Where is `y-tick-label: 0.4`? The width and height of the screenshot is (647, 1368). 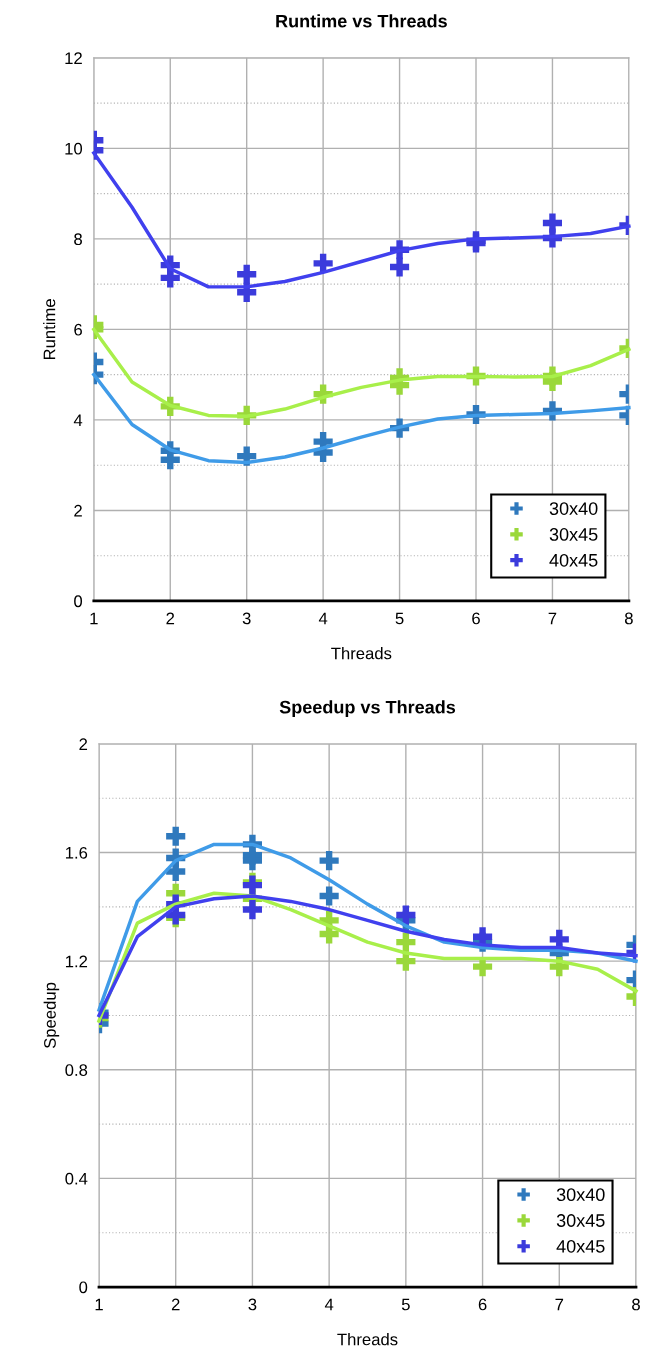
y-tick-label: 0.4 is located at coordinates (76, 1178).